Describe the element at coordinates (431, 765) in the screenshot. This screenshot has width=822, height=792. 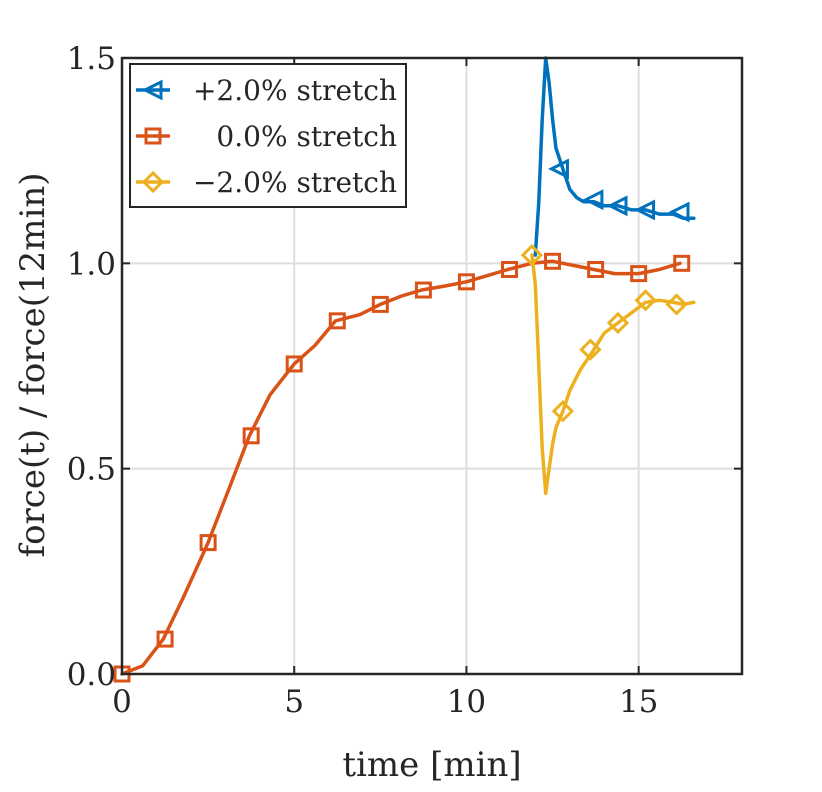
I see `x-axis-label: time [min]` at that location.